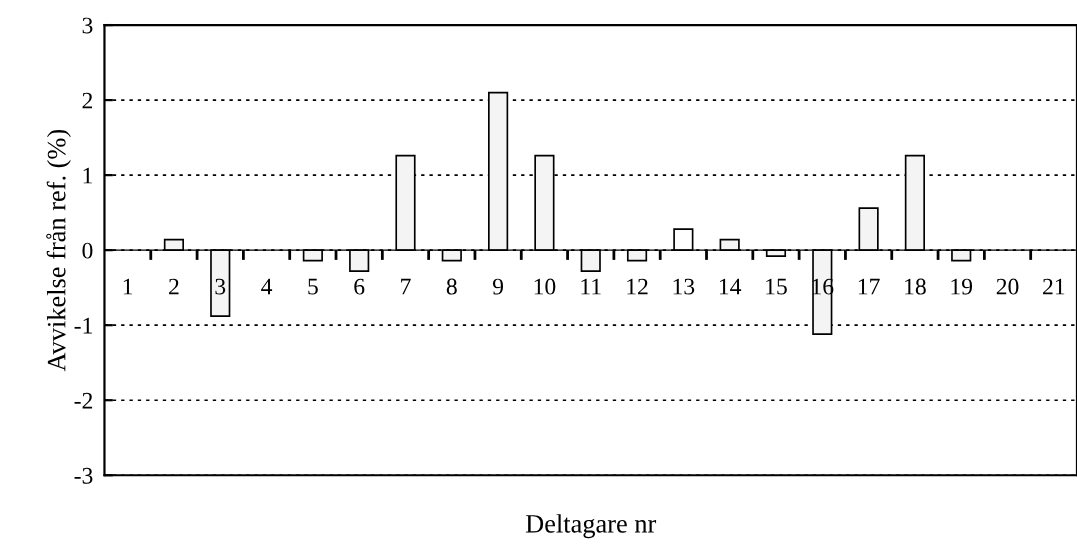  Describe the element at coordinates (87, 100) in the screenshot. I see `y-tick-label: 2` at that location.